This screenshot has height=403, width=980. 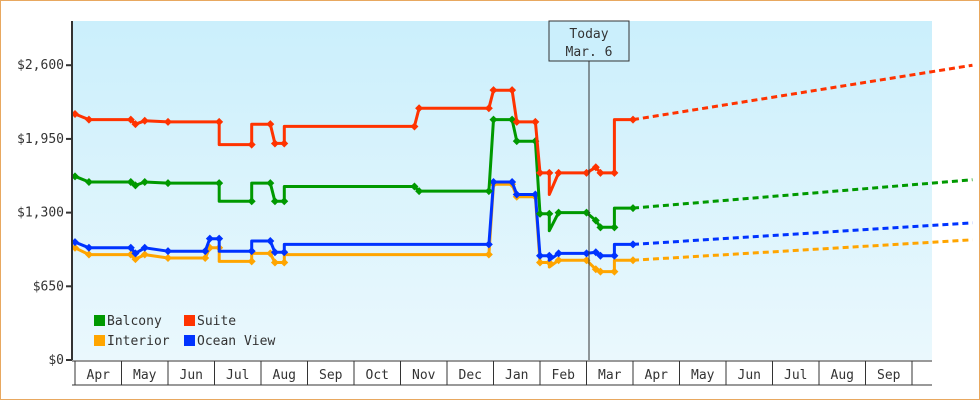 What do you see at coordinates (516, 375) in the screenshot?
I see `x-tick-label: Jan` at bounding box center [516, 375].